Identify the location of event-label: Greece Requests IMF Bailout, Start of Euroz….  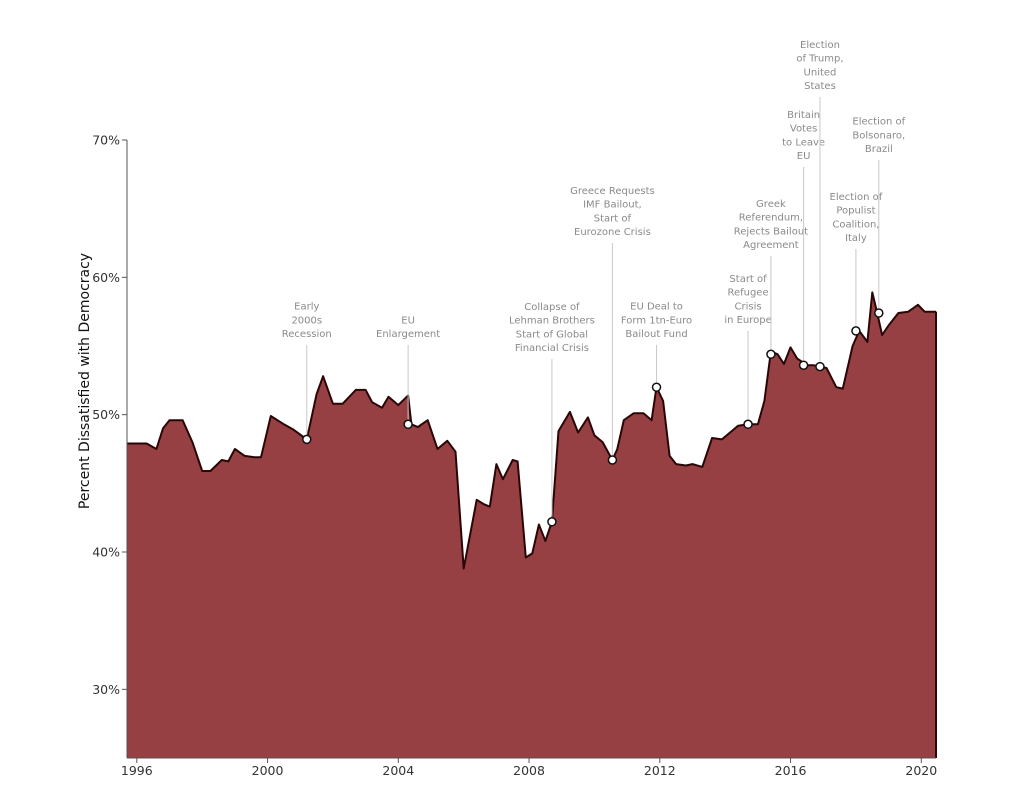
(612, 212).